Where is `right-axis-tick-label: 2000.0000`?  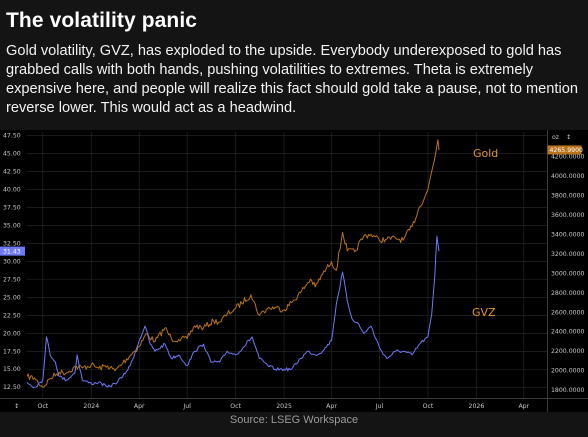
right-axis-tick-label: 2000.0000 is located at coordinates (568, 371).